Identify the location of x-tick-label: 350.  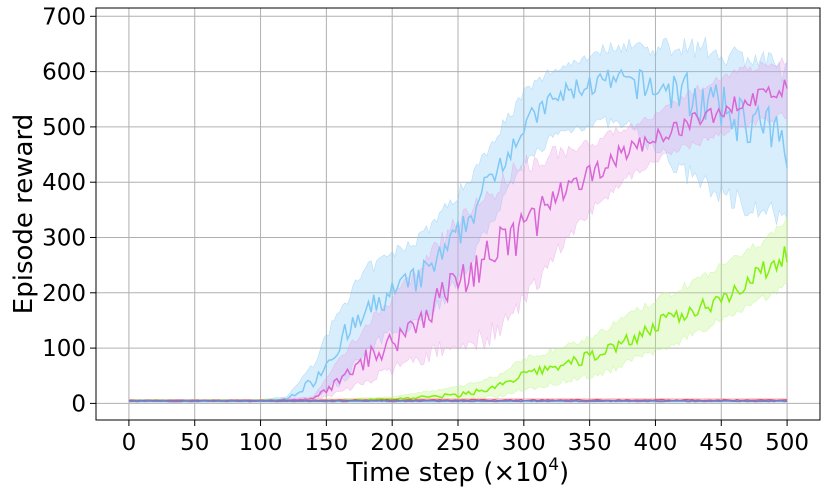
(590, 443).